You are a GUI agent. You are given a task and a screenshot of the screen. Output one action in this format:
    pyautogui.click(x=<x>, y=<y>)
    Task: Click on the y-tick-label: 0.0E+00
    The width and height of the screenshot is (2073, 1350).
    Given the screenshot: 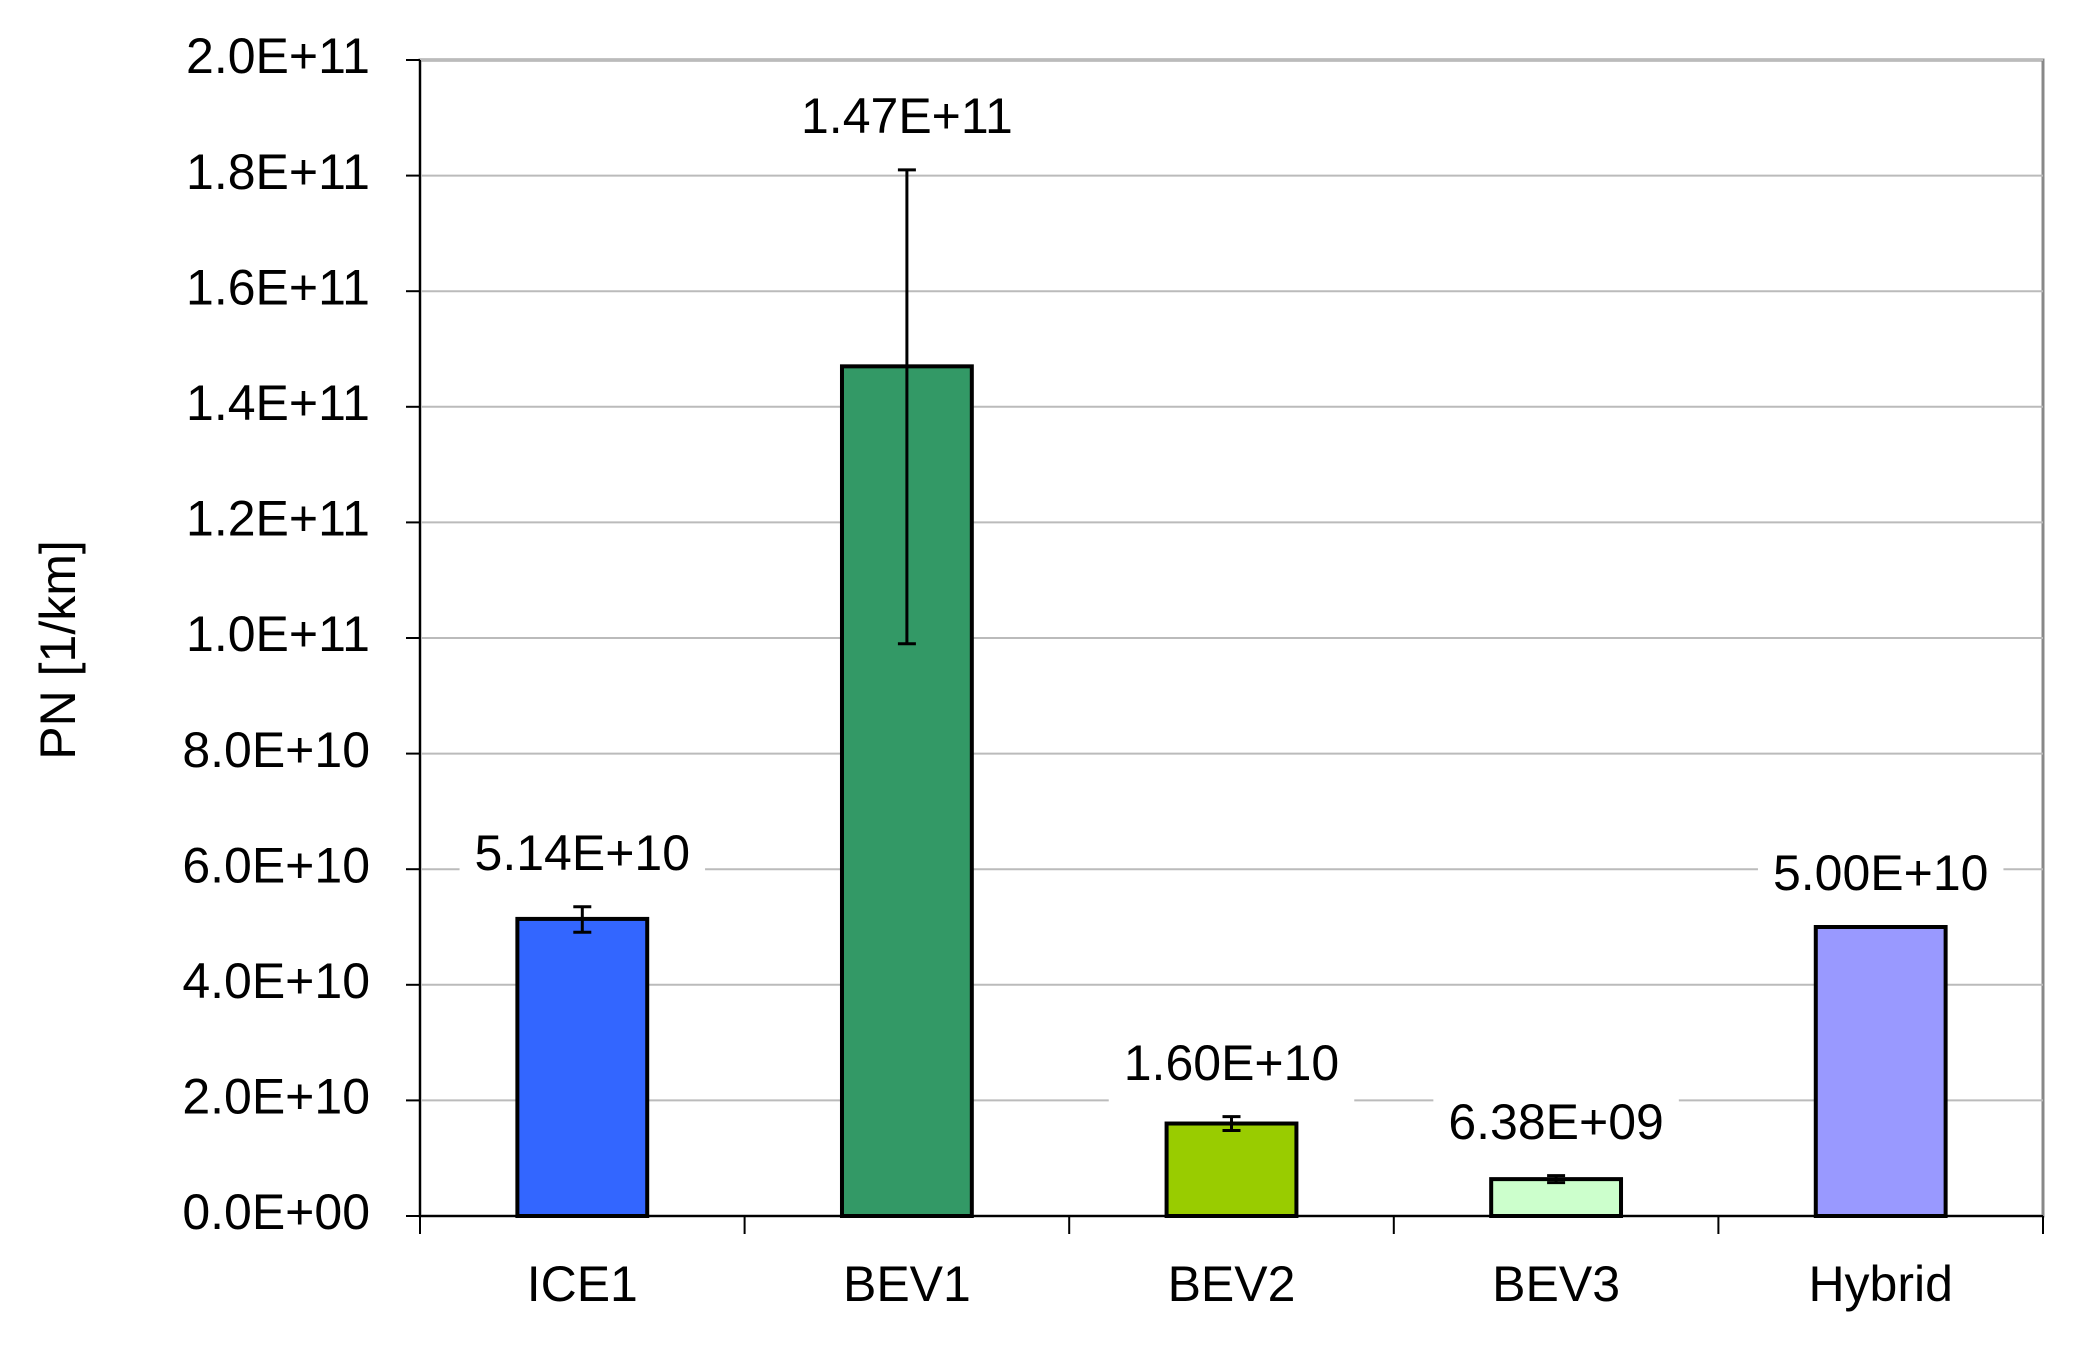 What is the action you would take?
    pyautogui.click(x=276, y=1212)
    